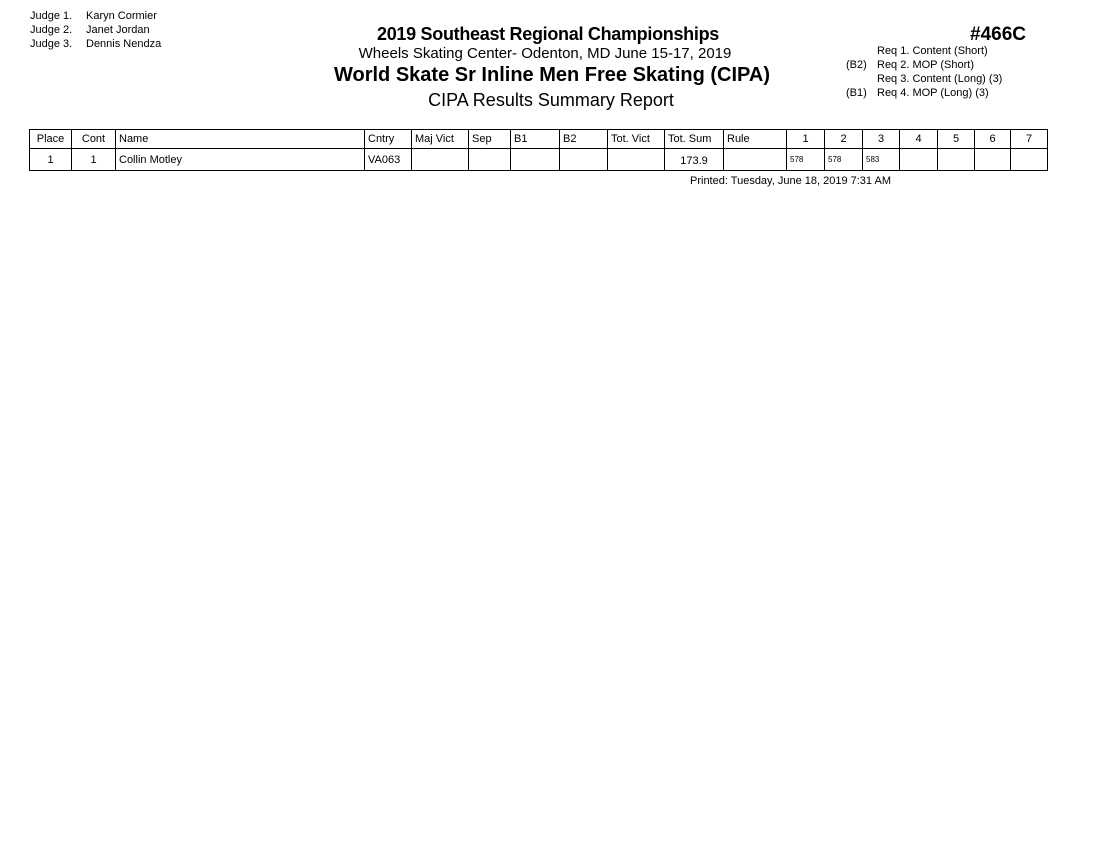  What do you see at coordinates (240, 139) in the screenshot?
I see `column-header: Name` at bounding box center [240, 139].